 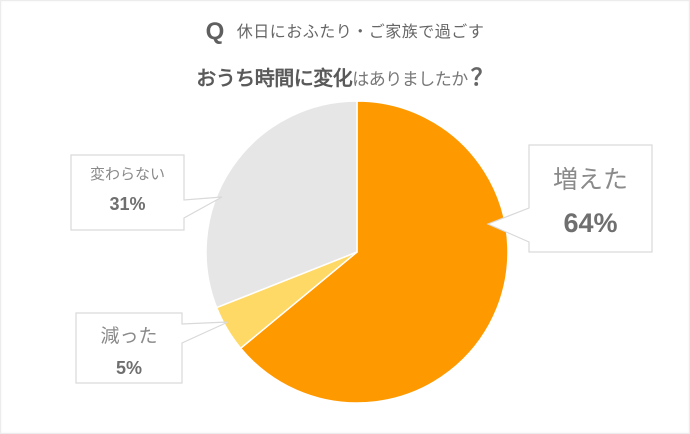 What do you see at coordinates (590, 199) in the screenshot?
I see `callout-increased: 増えた 64%` at bounding box center [590, 199].